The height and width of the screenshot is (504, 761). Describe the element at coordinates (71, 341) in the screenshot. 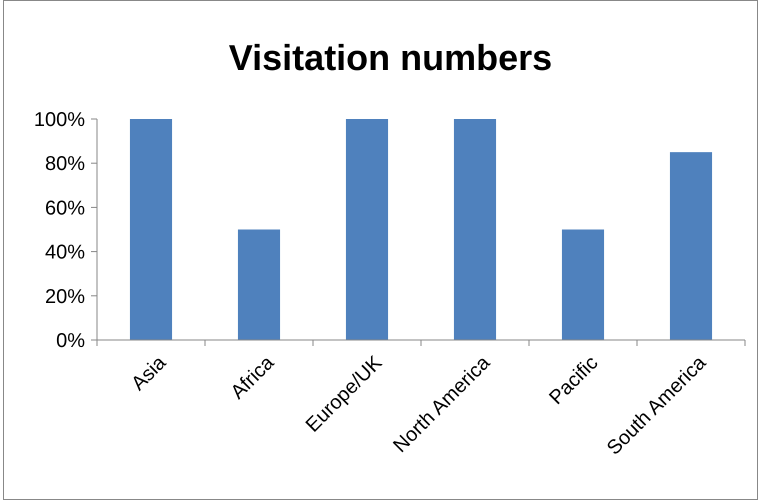

I see `y-tick-label: 0%` at that location.